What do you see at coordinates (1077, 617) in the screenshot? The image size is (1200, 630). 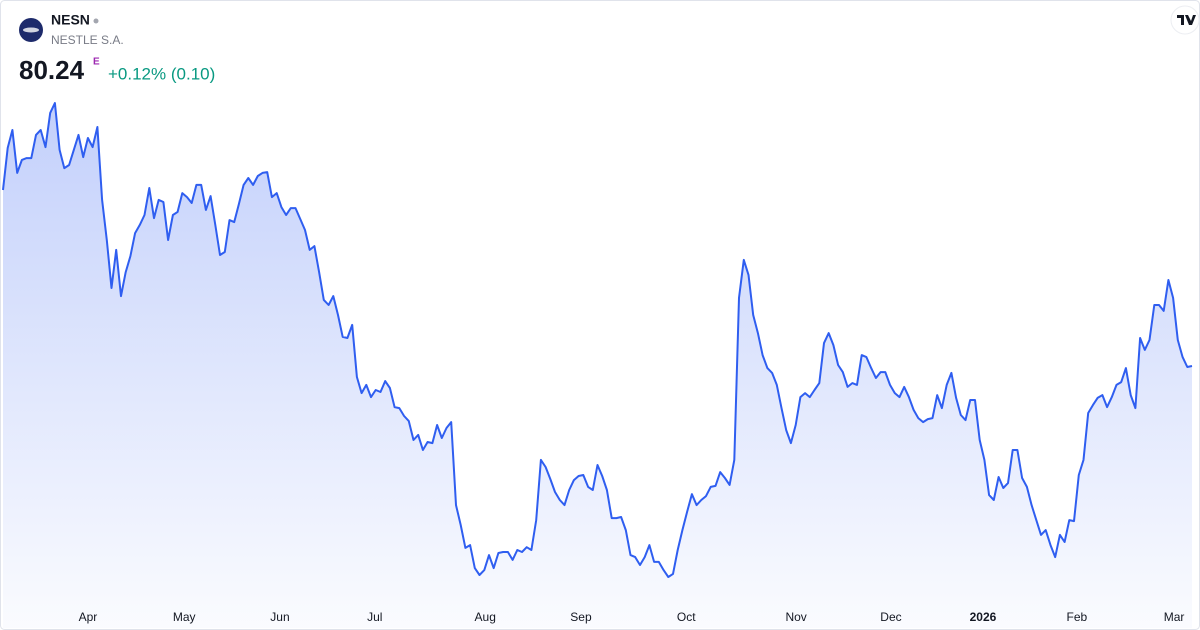 I see `x-tick-label: Feb` at bounding box center [1077, 617].